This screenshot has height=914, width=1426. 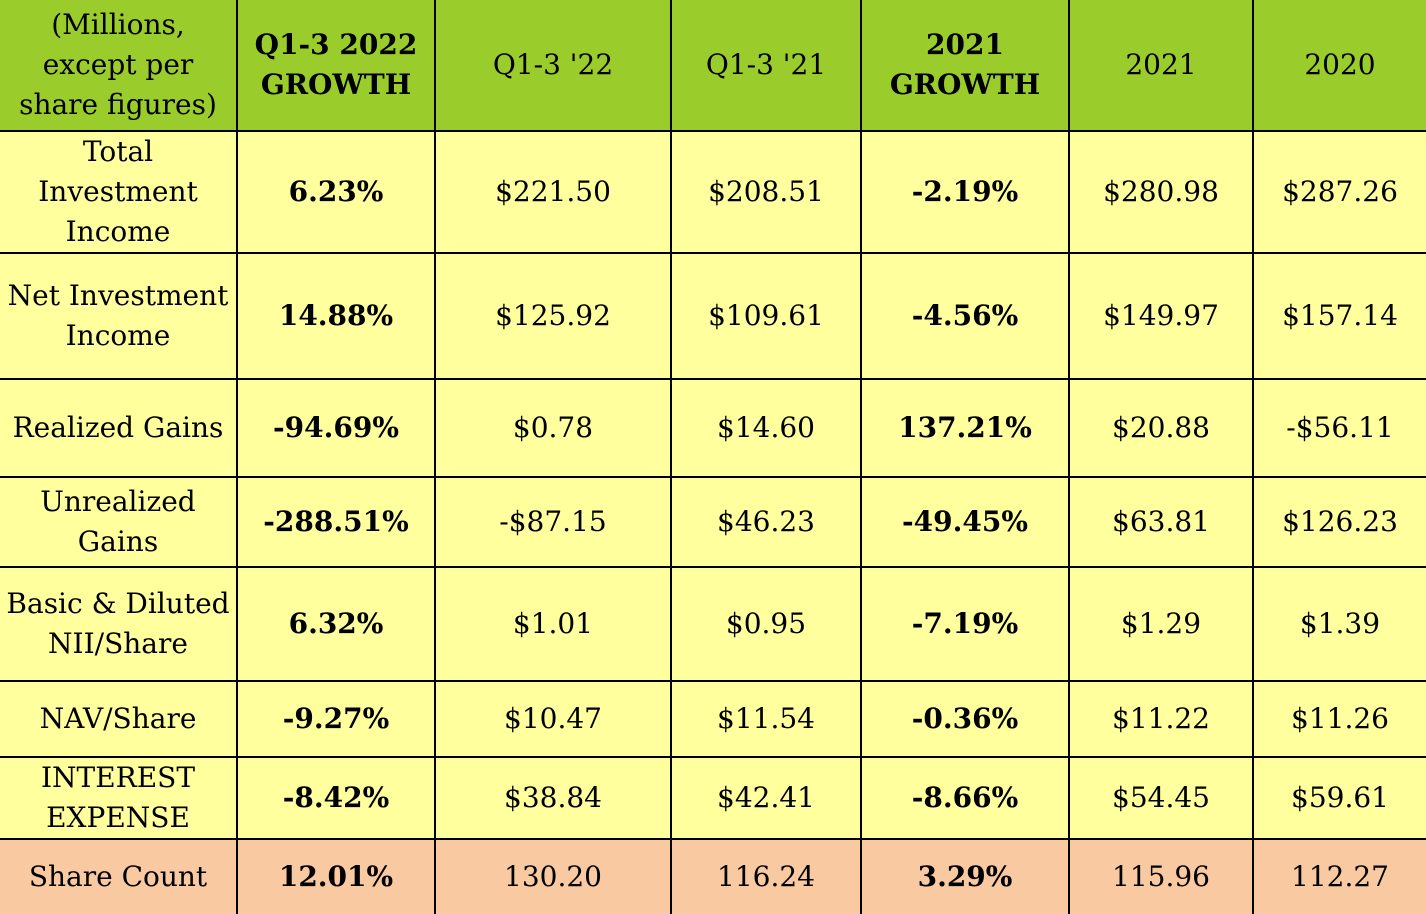 What do you see at coordinates (553, 798) in the screenshot?
I see `cell-q13-22: $38.84` at bounding box center [553, 798].